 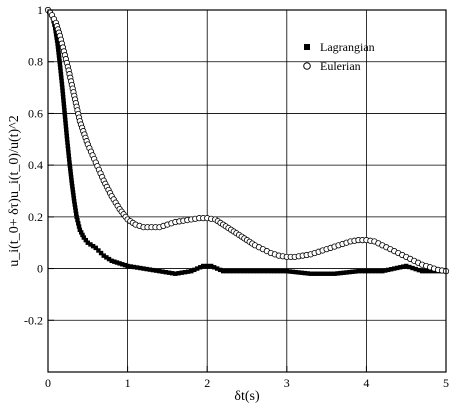 I want to click on x-tick-label: 2, so click(x=207, y=383).